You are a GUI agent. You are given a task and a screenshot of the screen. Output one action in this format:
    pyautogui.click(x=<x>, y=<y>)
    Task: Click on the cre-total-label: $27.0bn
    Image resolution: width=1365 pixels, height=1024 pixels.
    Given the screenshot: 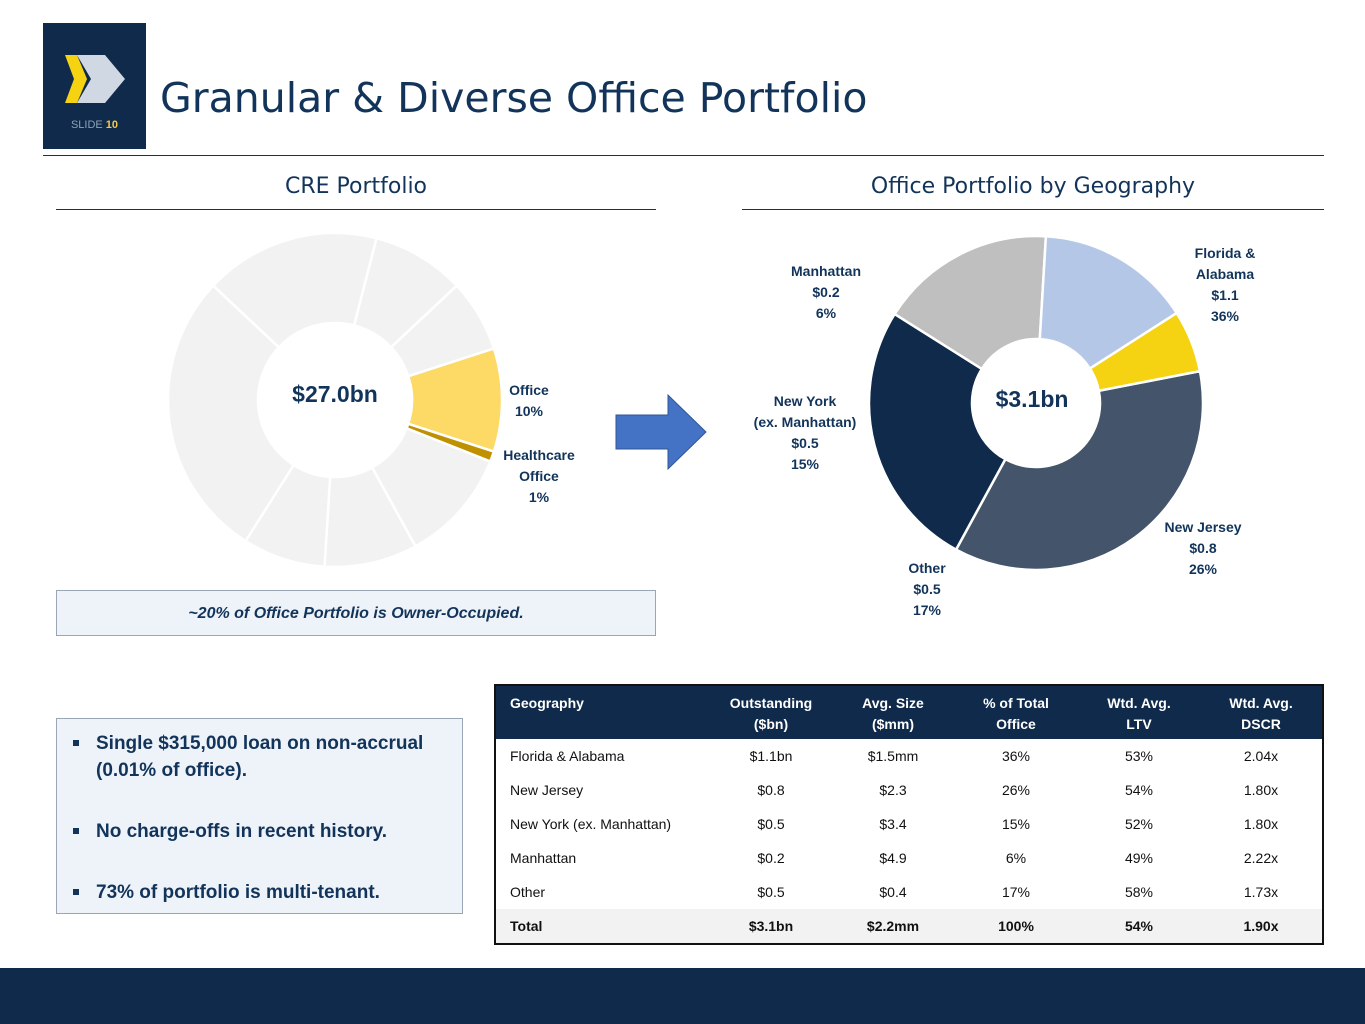 What is the action you would take?
    pyautogui.click(x=335, y=394)
    